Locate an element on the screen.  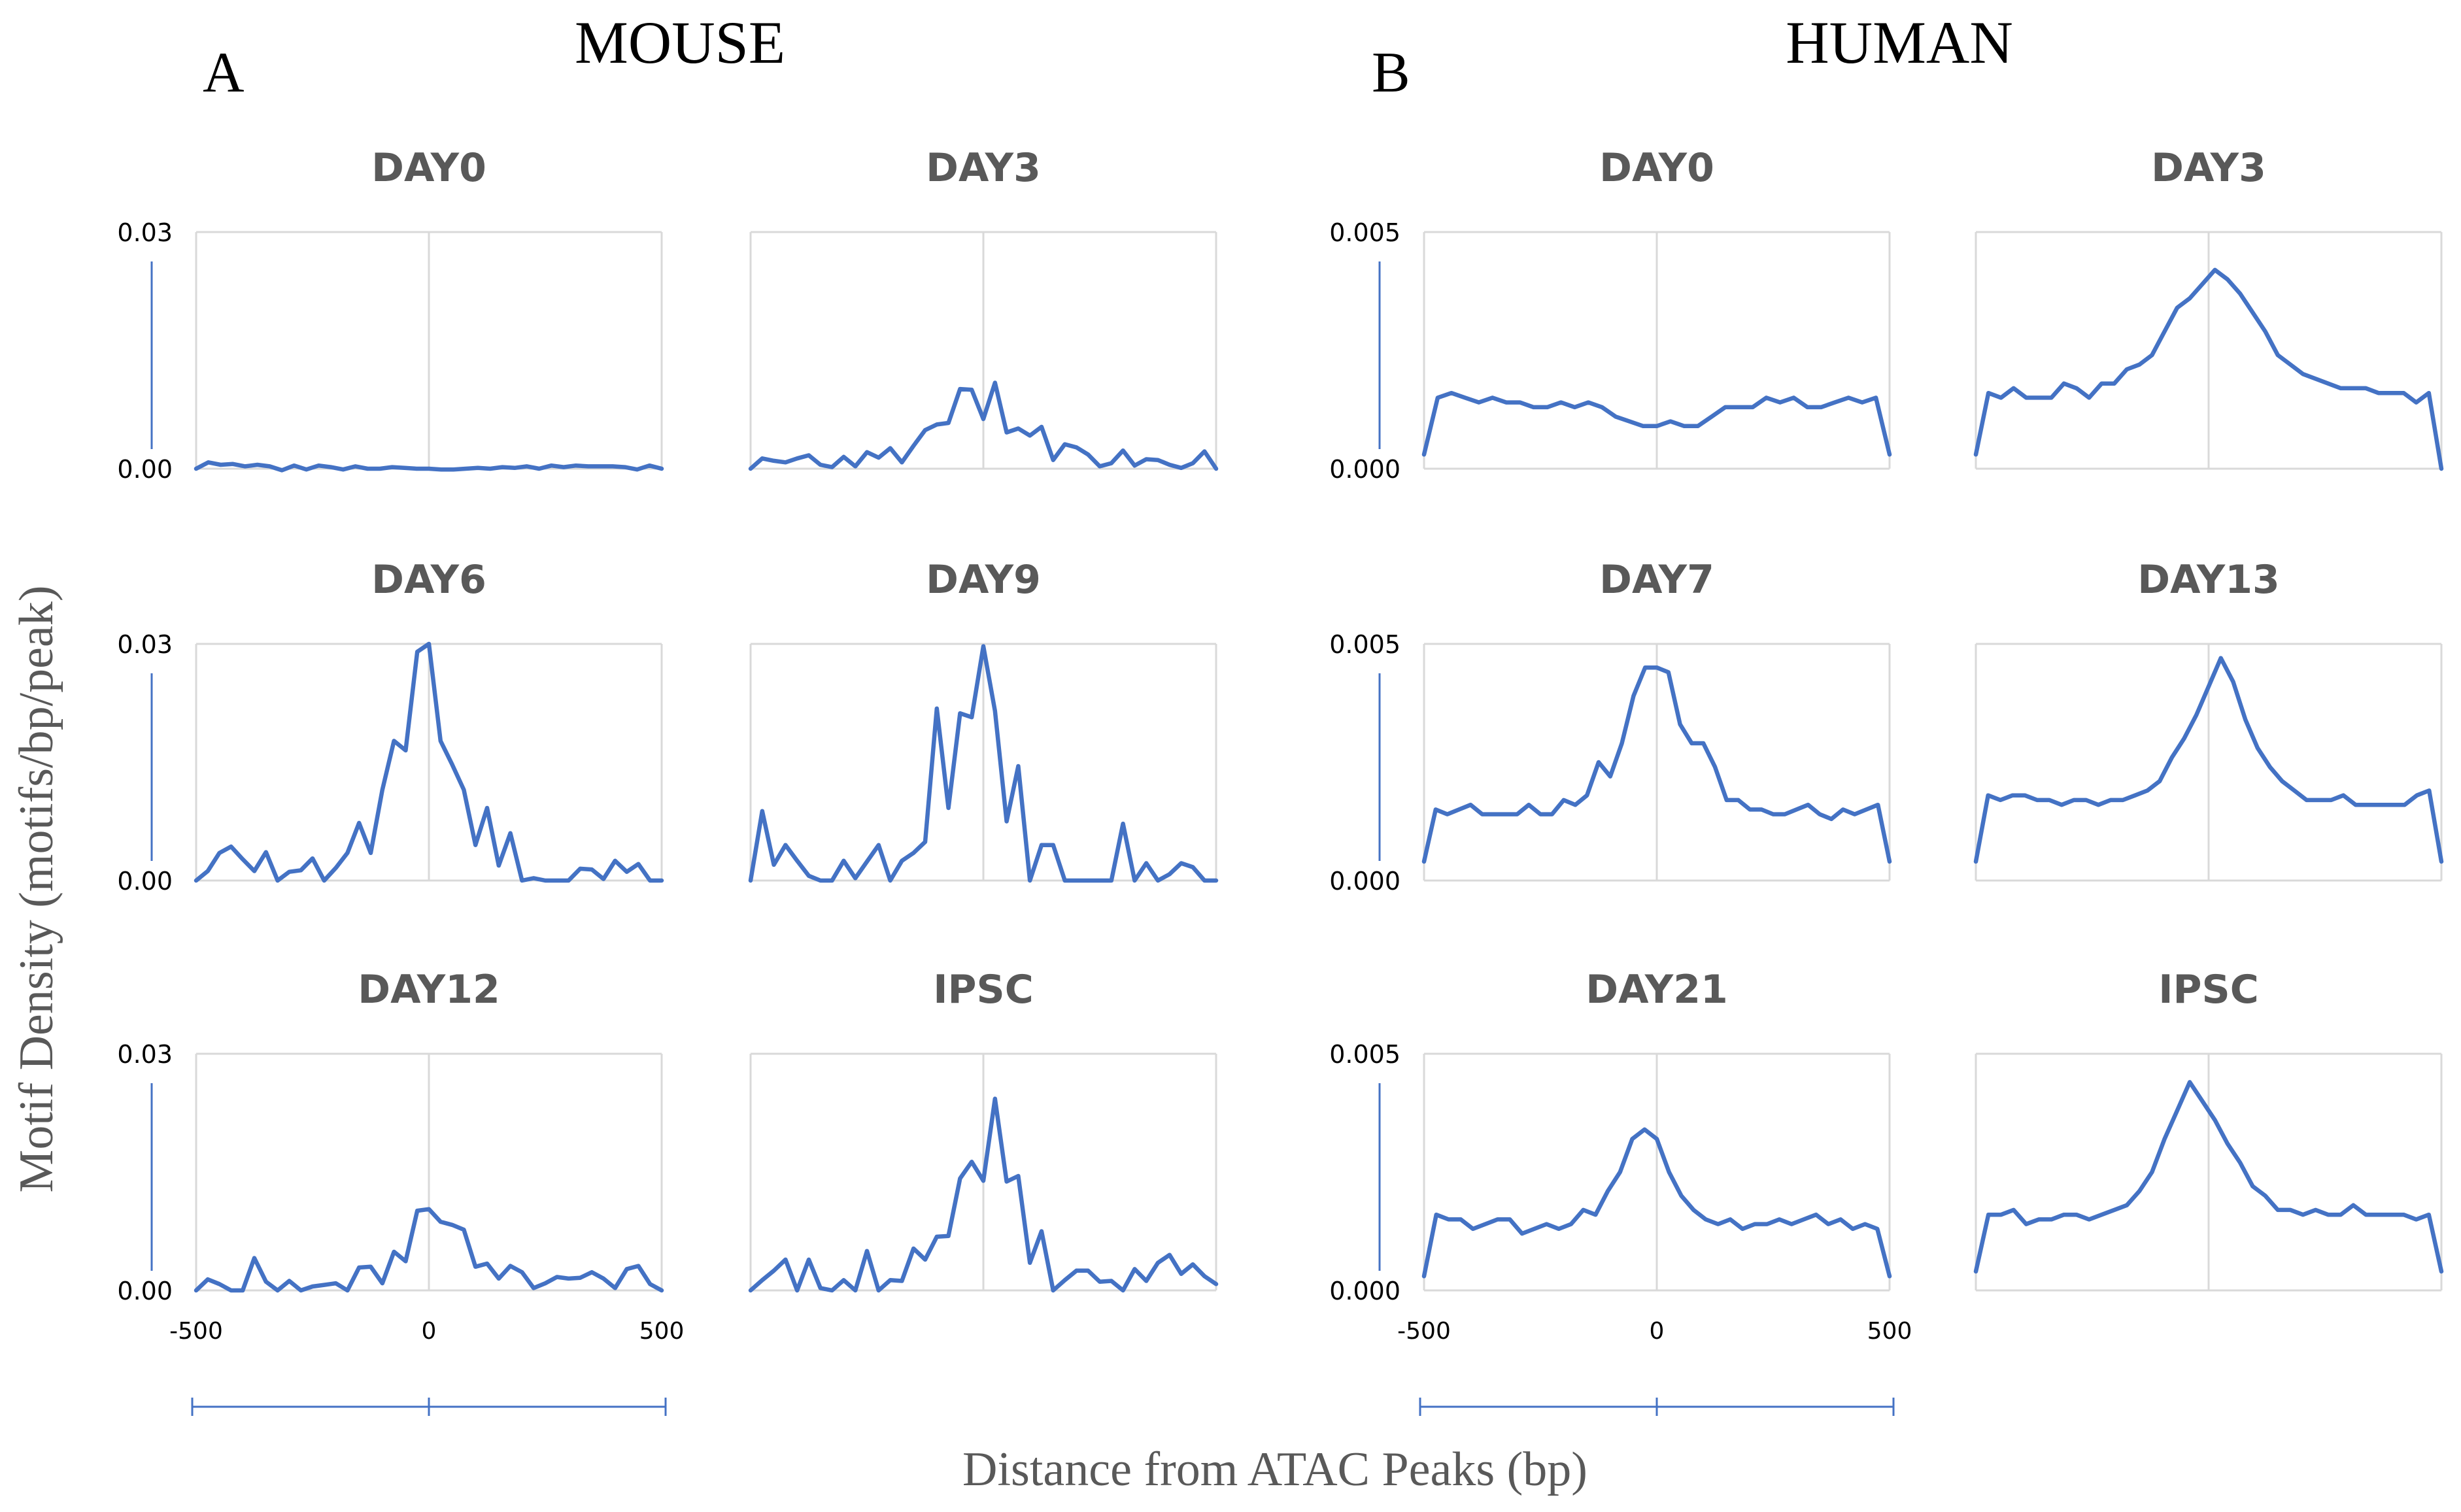
chart-human-ipsc: IPSC is located at coordinates (2208, 1129).